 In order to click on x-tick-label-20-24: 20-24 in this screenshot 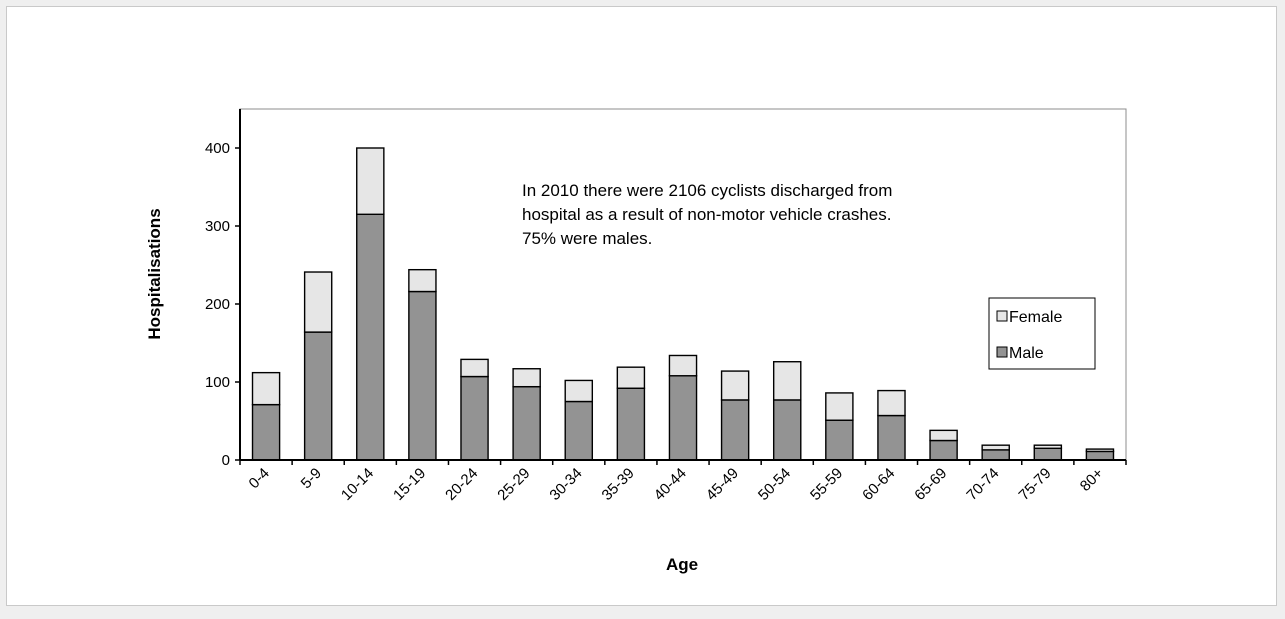, I will do `click(461, 484)`.